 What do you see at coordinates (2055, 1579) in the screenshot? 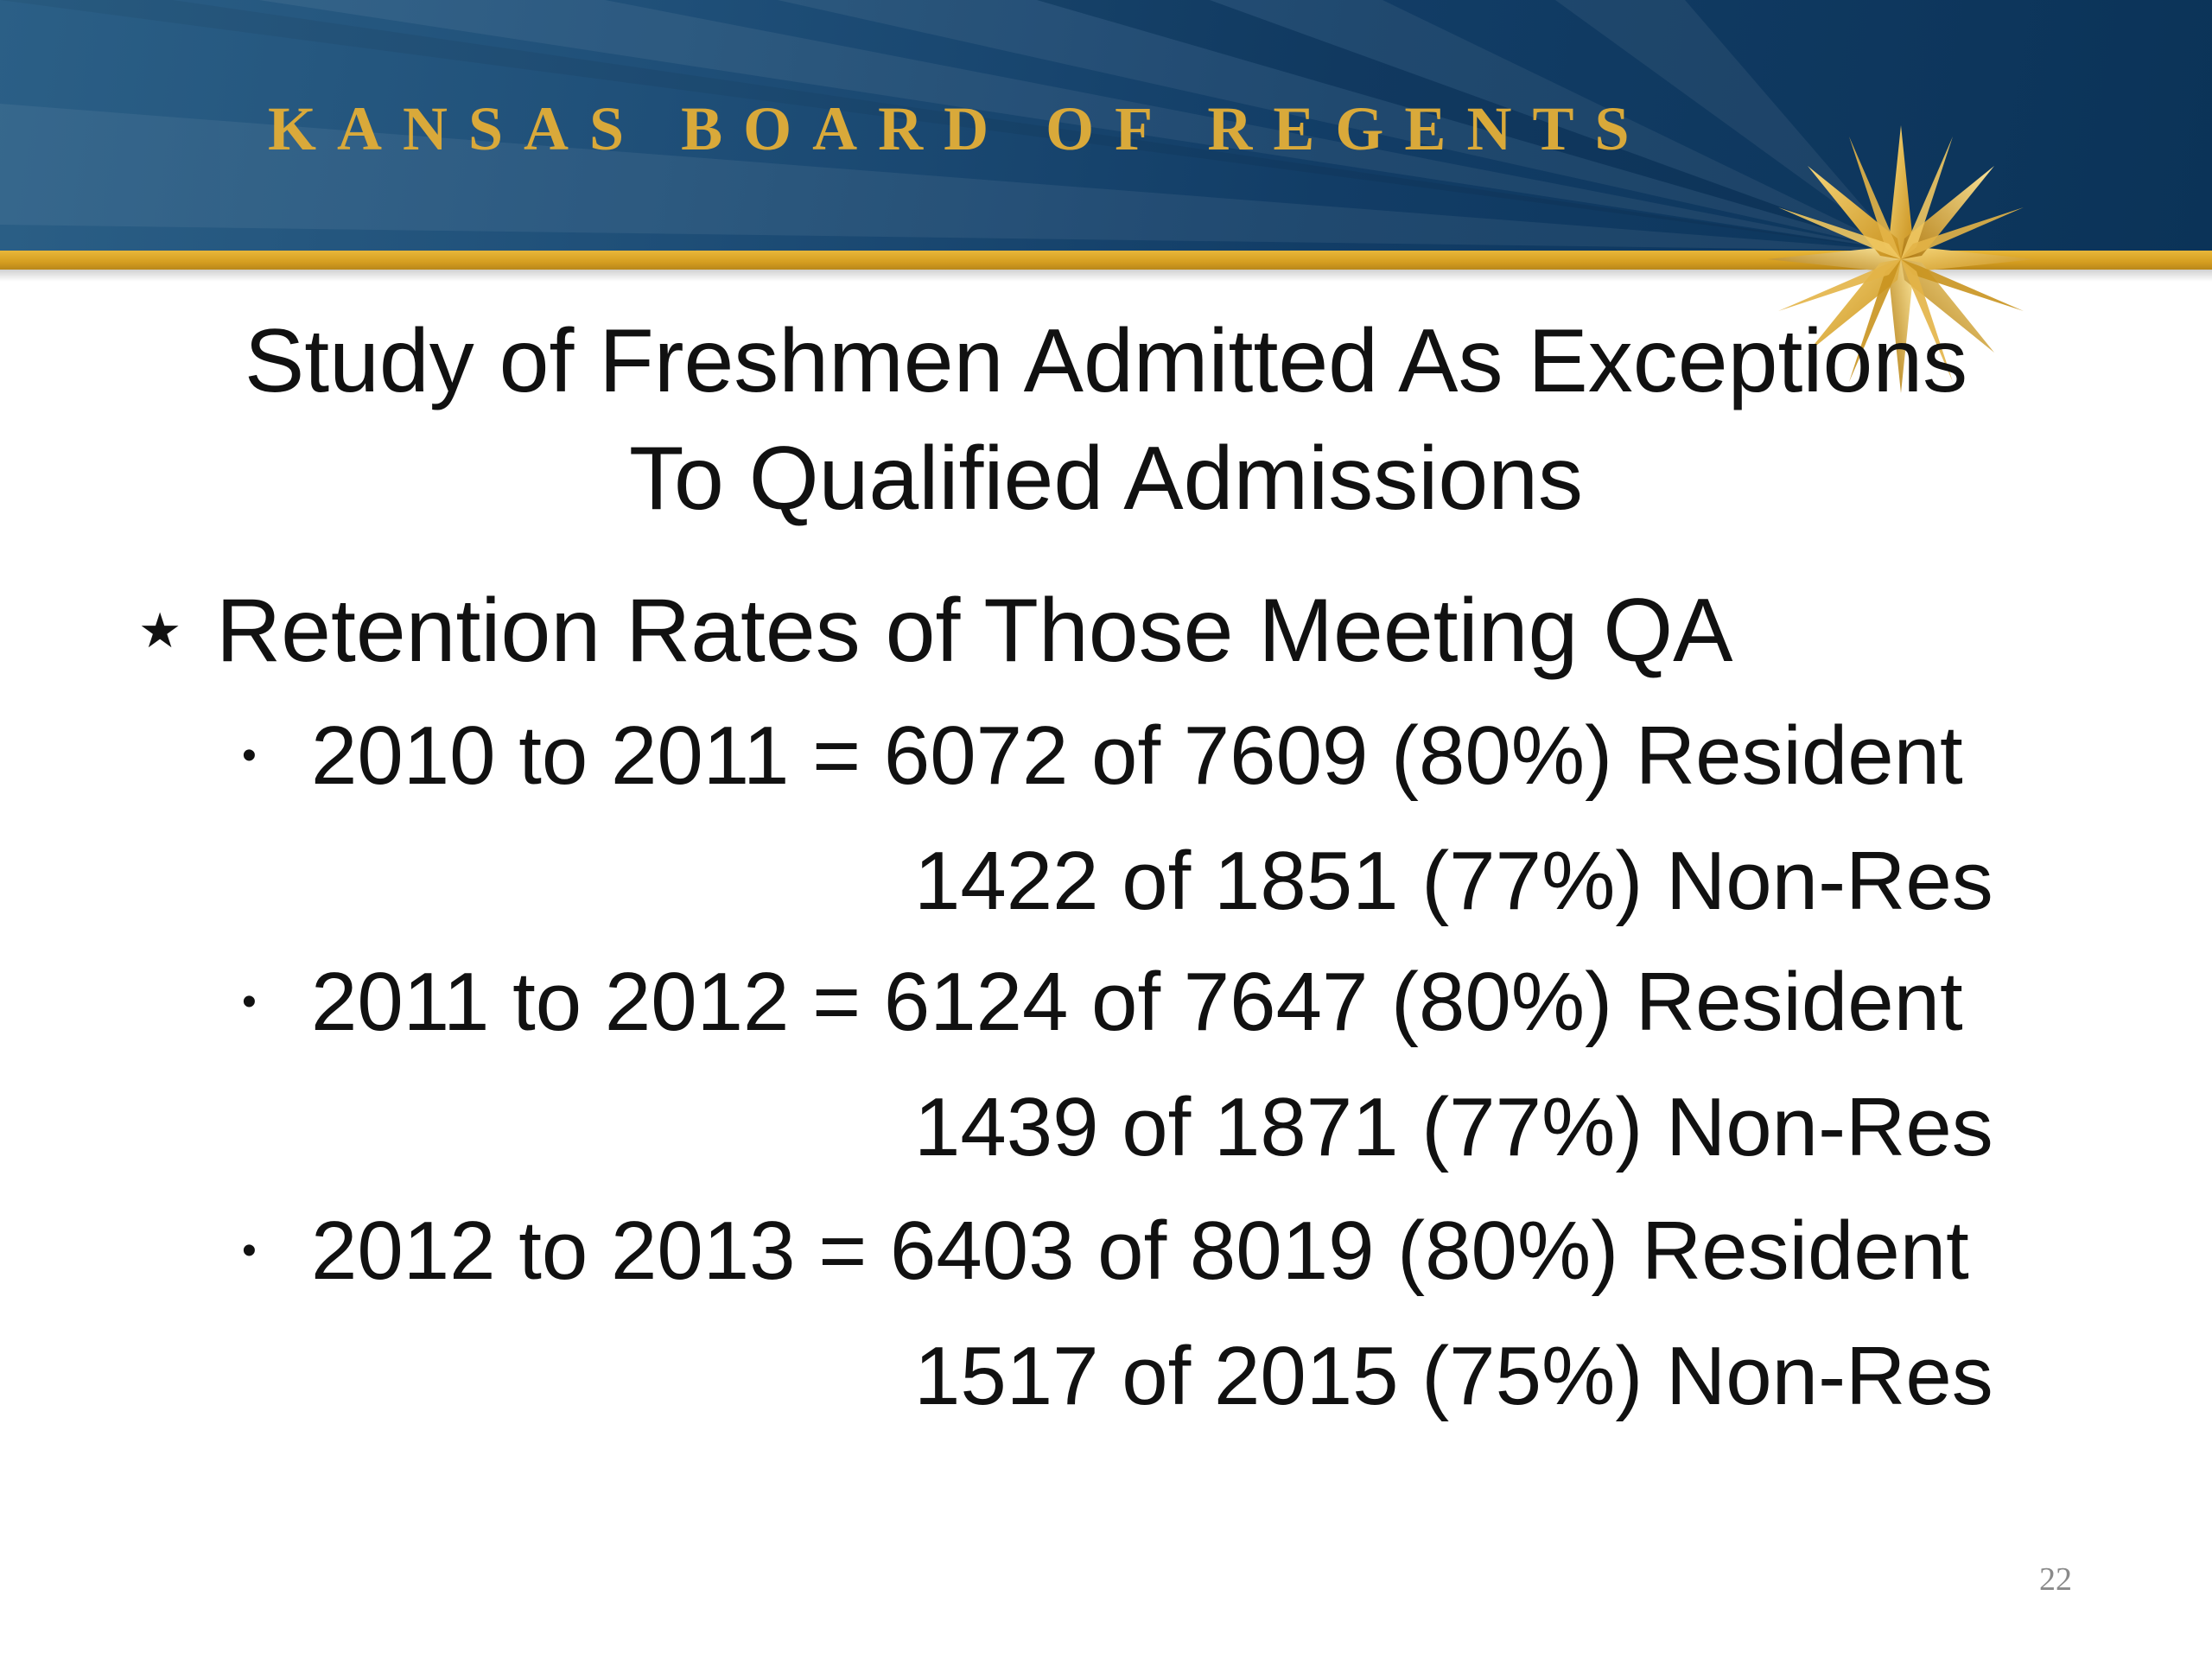
I see `page-number: 22` at bounding box center [2055, 1579].